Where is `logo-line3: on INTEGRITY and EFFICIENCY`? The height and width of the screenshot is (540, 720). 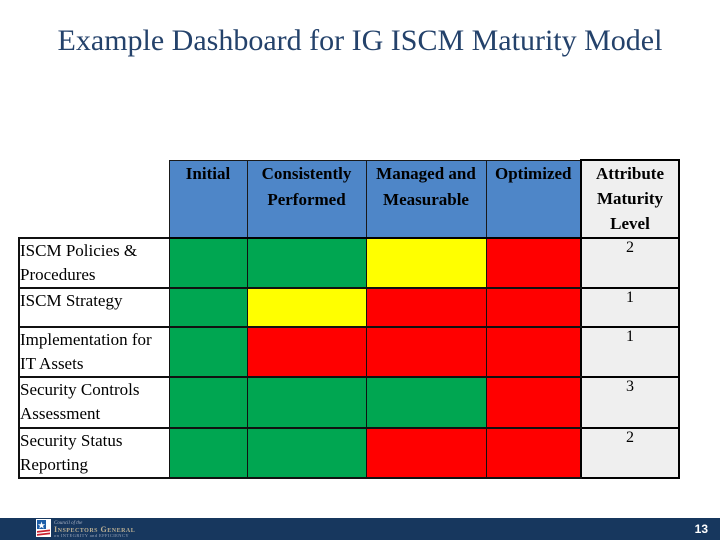 logo-line3: on INTEGRITY and EFFICIENCY is located at coordinates (92, 535).